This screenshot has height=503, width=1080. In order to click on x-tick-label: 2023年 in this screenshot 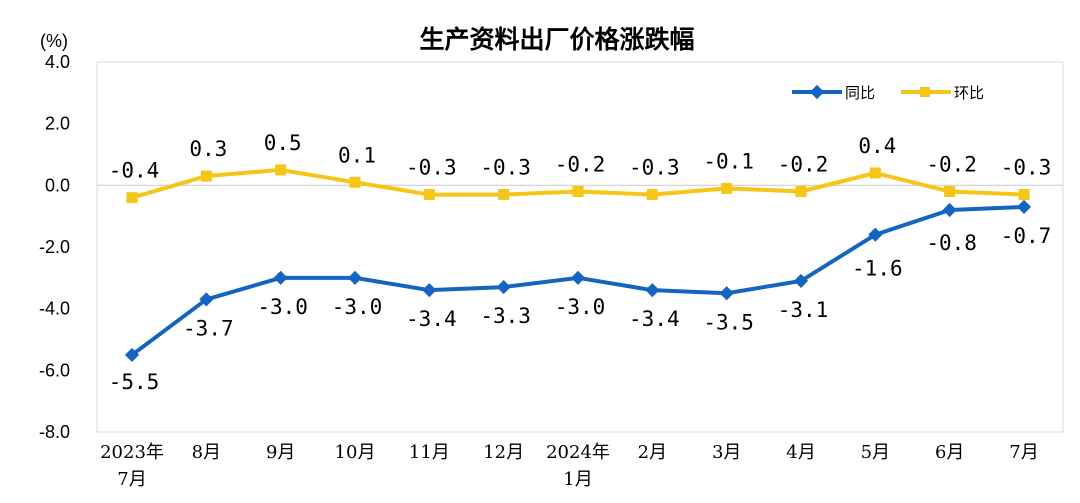, I will do `click(132, 452)`.